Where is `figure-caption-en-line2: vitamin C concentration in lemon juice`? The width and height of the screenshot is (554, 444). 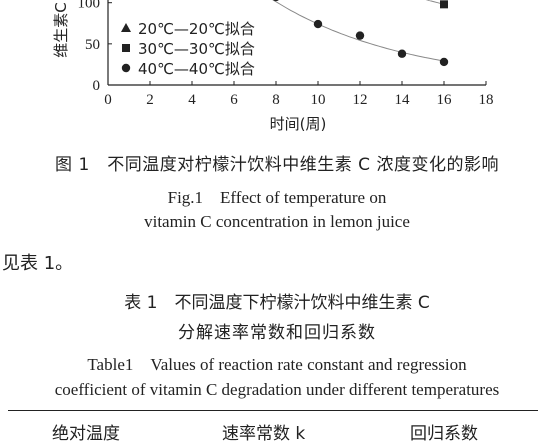
figure-caption-en-line2: vitamin C concentration in lemon juice is located at coordinates (277, 221).